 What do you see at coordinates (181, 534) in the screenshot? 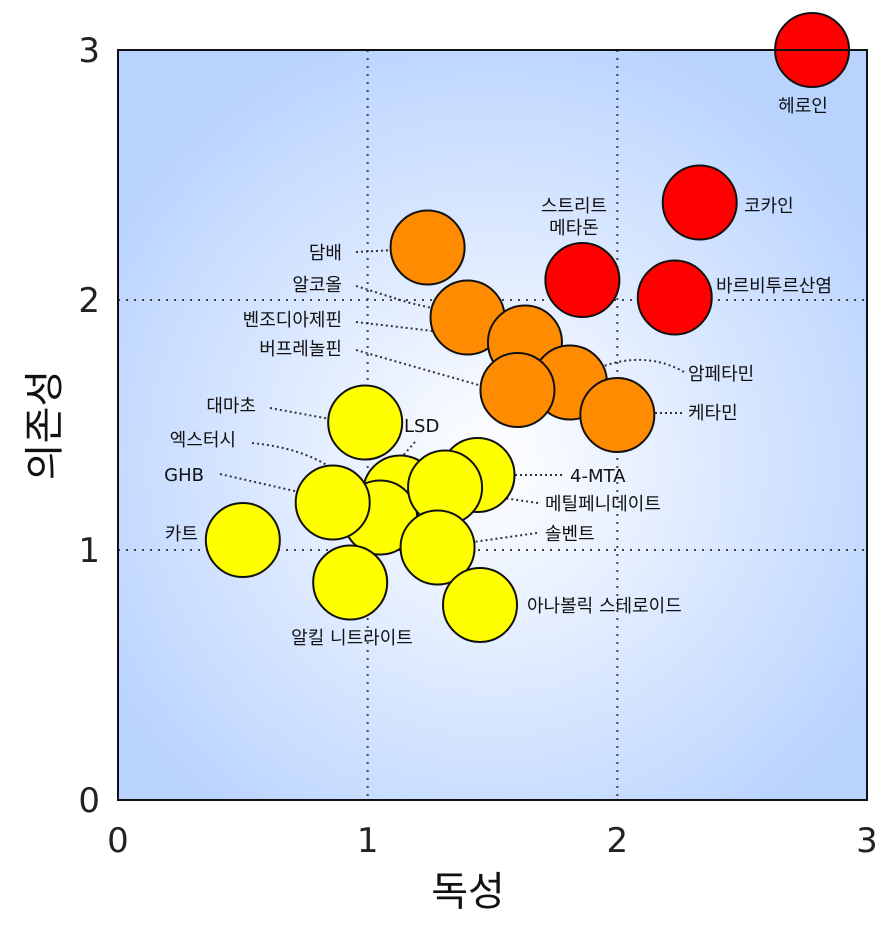
I see `point-label: 카트` at bounding box center [181, 534].